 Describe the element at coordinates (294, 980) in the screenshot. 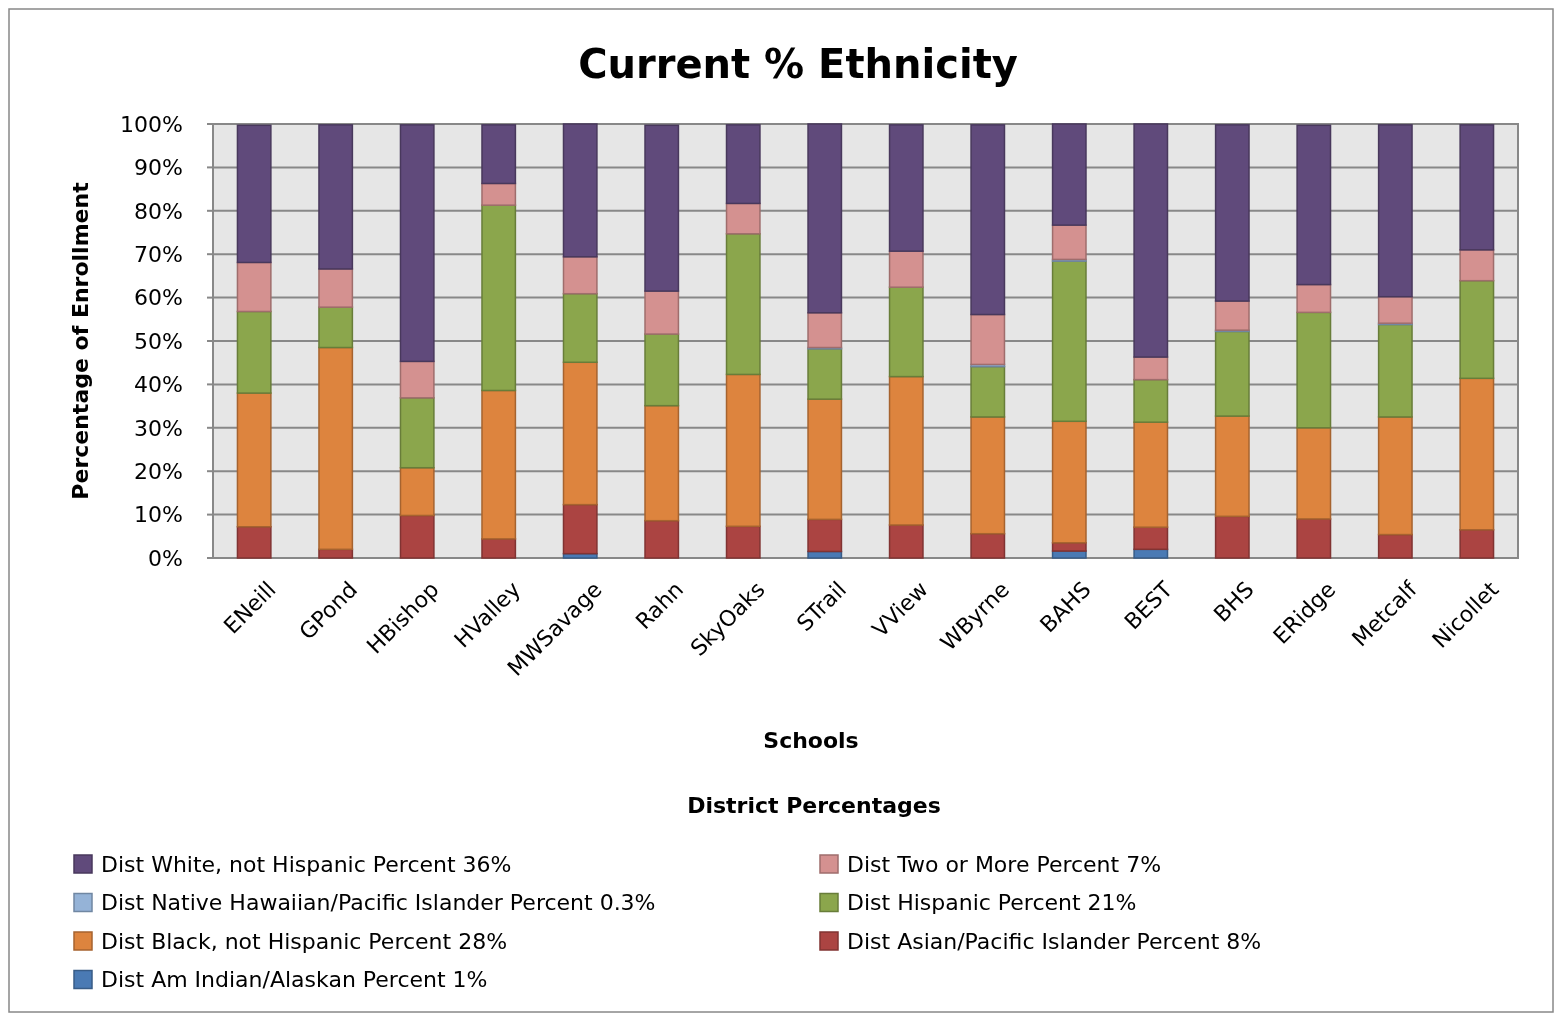

I see `legend-label: Dist Am Indian/Alaskan Percent 1%` at that location.